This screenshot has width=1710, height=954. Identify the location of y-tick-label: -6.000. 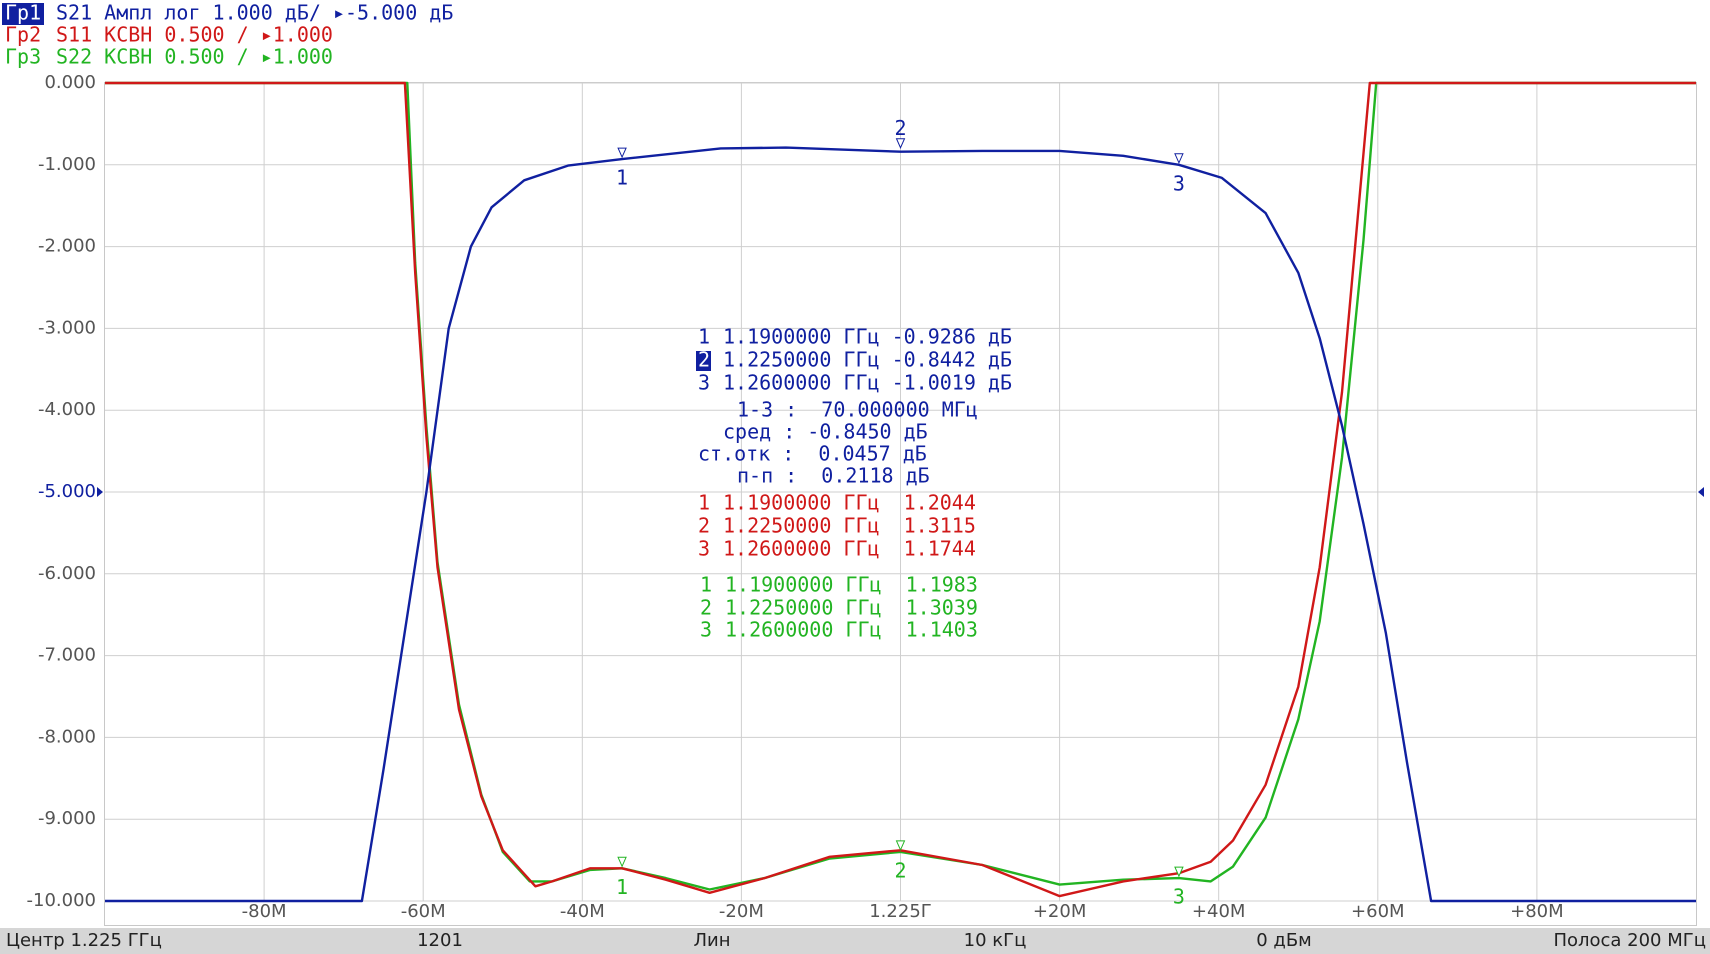
(67, 573).